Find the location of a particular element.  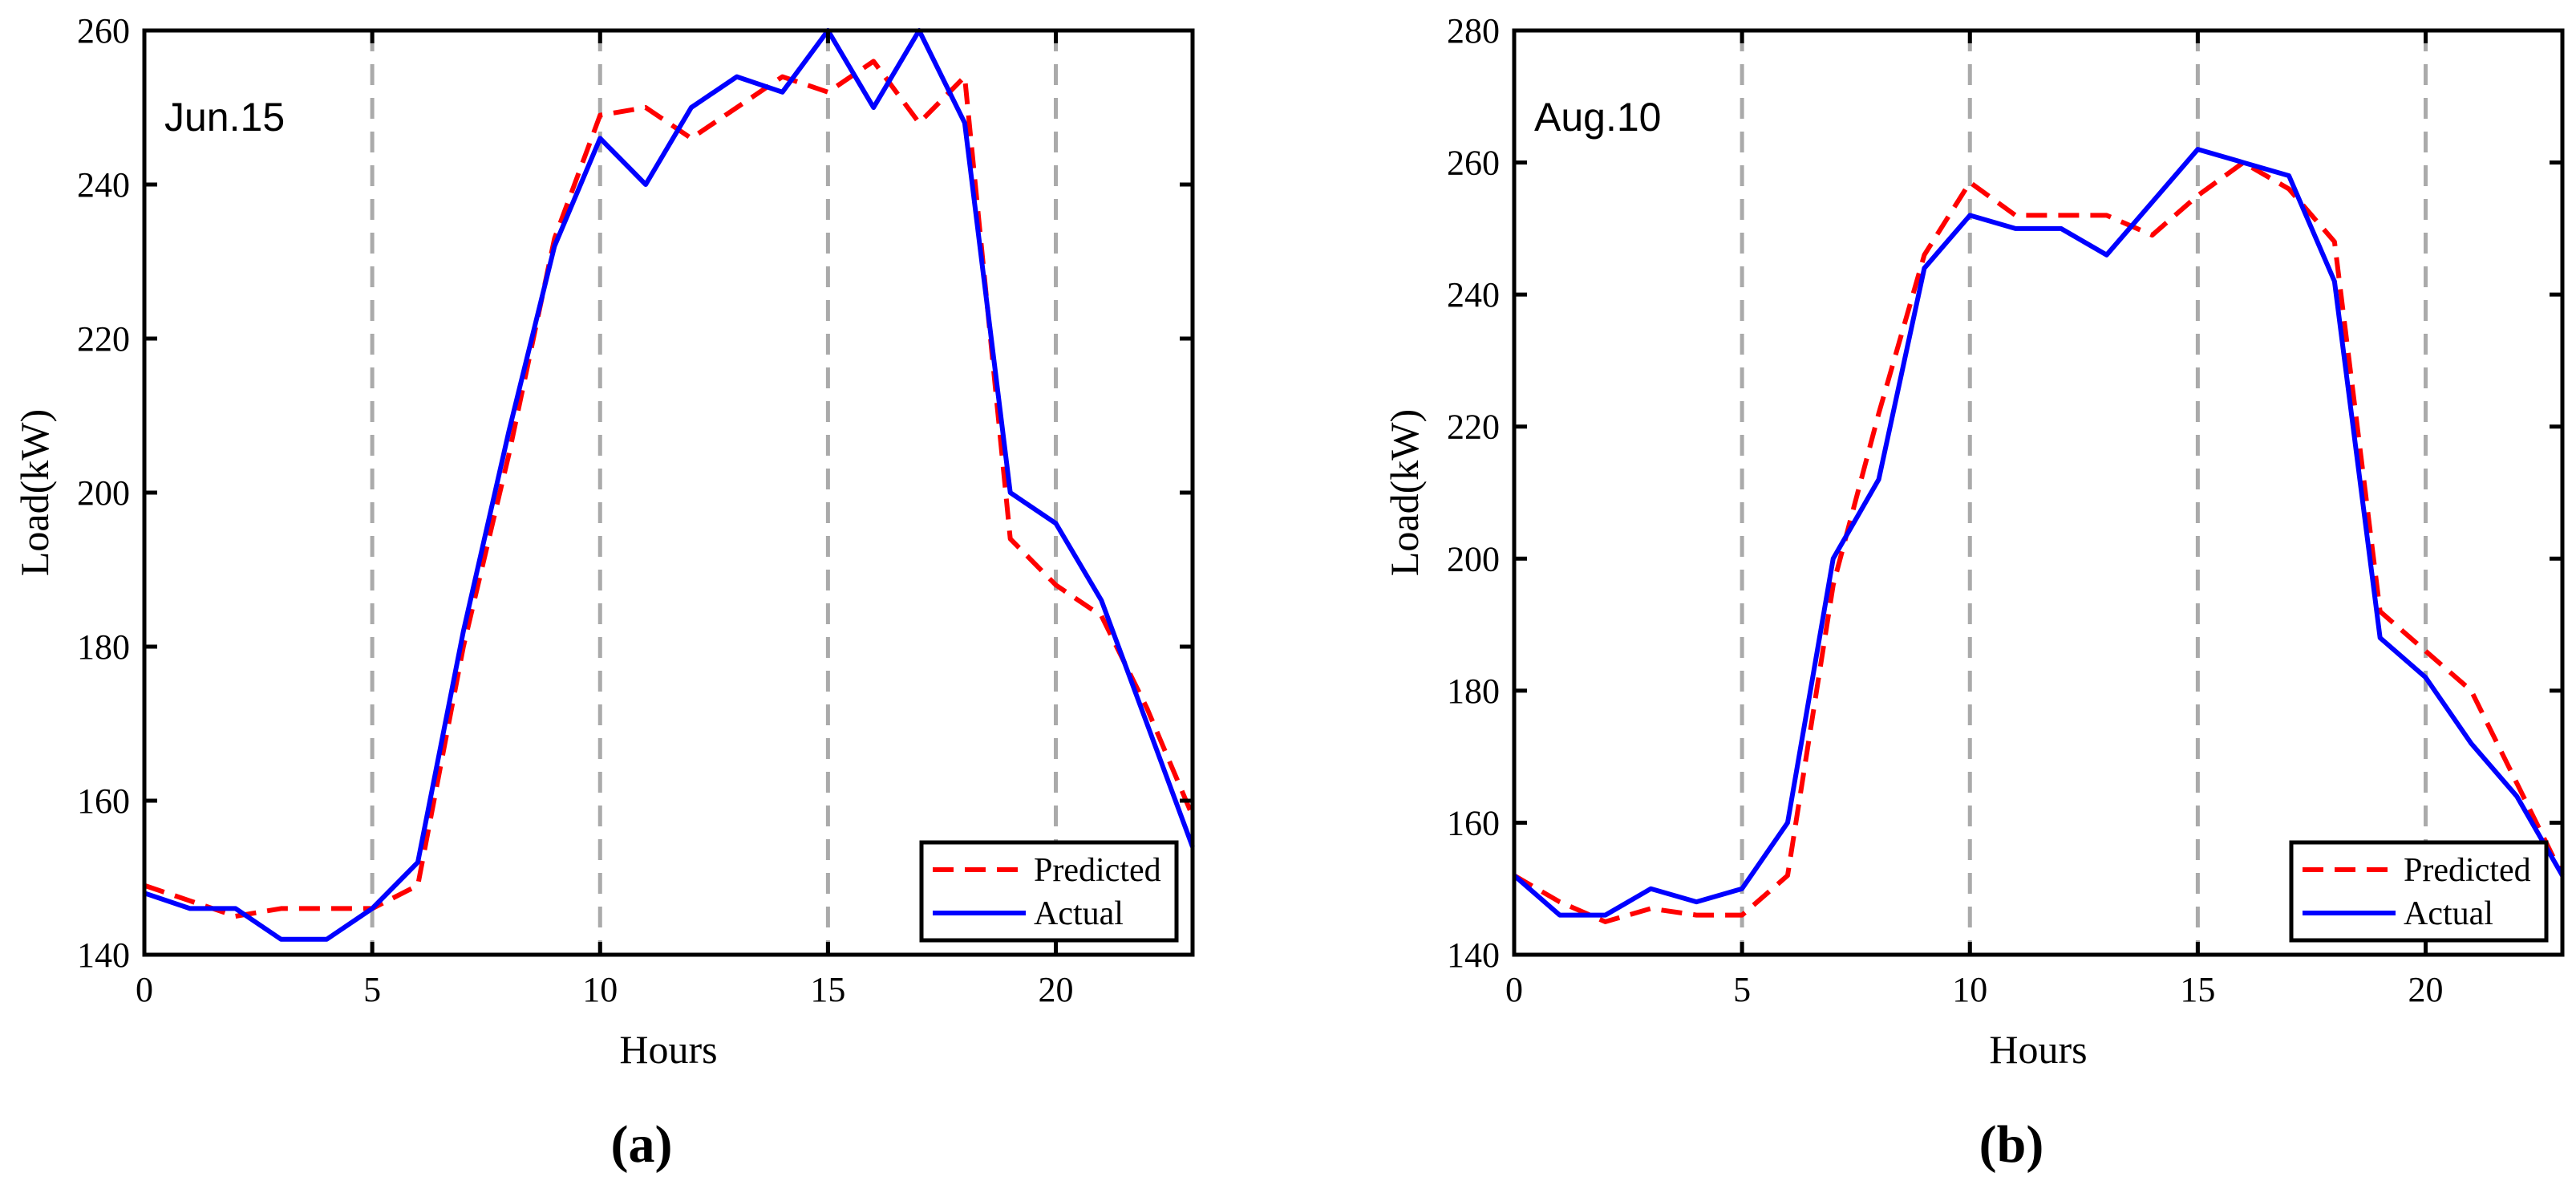

panel-title: Jun.15 is located at coordinates (224, 117).